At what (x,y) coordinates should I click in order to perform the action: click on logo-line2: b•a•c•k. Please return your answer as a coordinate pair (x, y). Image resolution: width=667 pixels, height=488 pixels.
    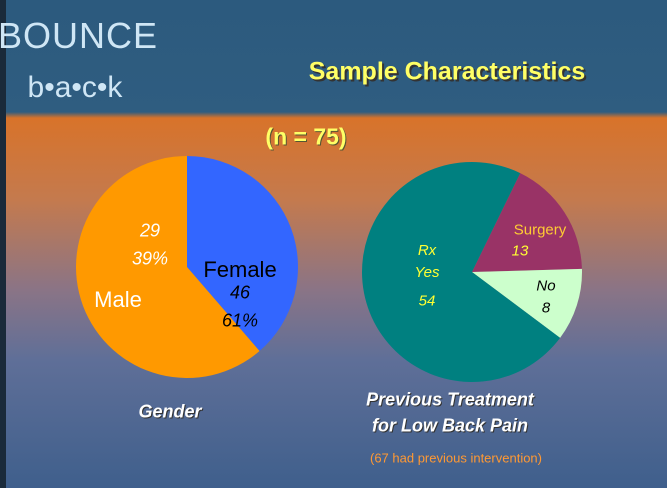
    Looking at the image, I should click on (75, 87).